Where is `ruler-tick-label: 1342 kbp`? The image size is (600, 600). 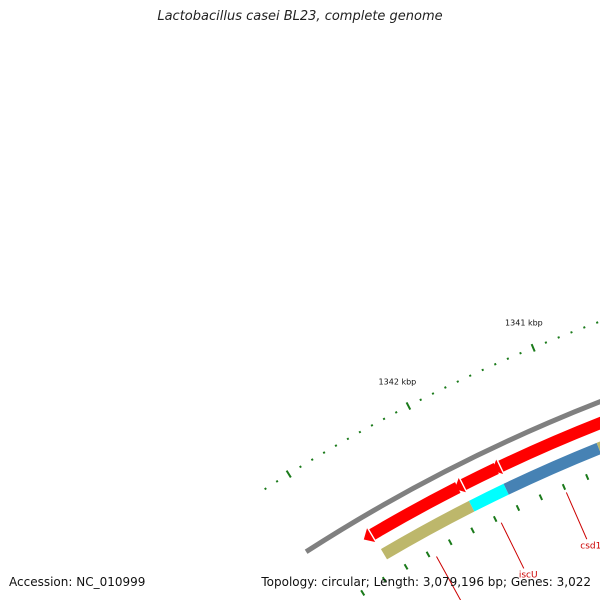
ruler-tick-label: 1342 kbp is located at coordinates (398, 382).